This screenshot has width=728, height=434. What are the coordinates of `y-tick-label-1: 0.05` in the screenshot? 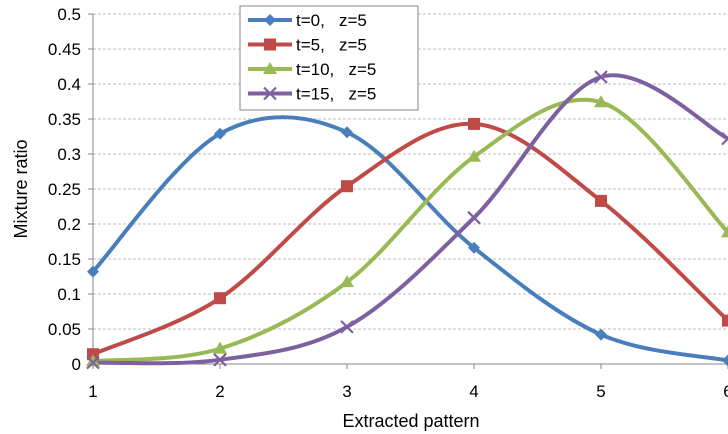 It's located at (64, 329).